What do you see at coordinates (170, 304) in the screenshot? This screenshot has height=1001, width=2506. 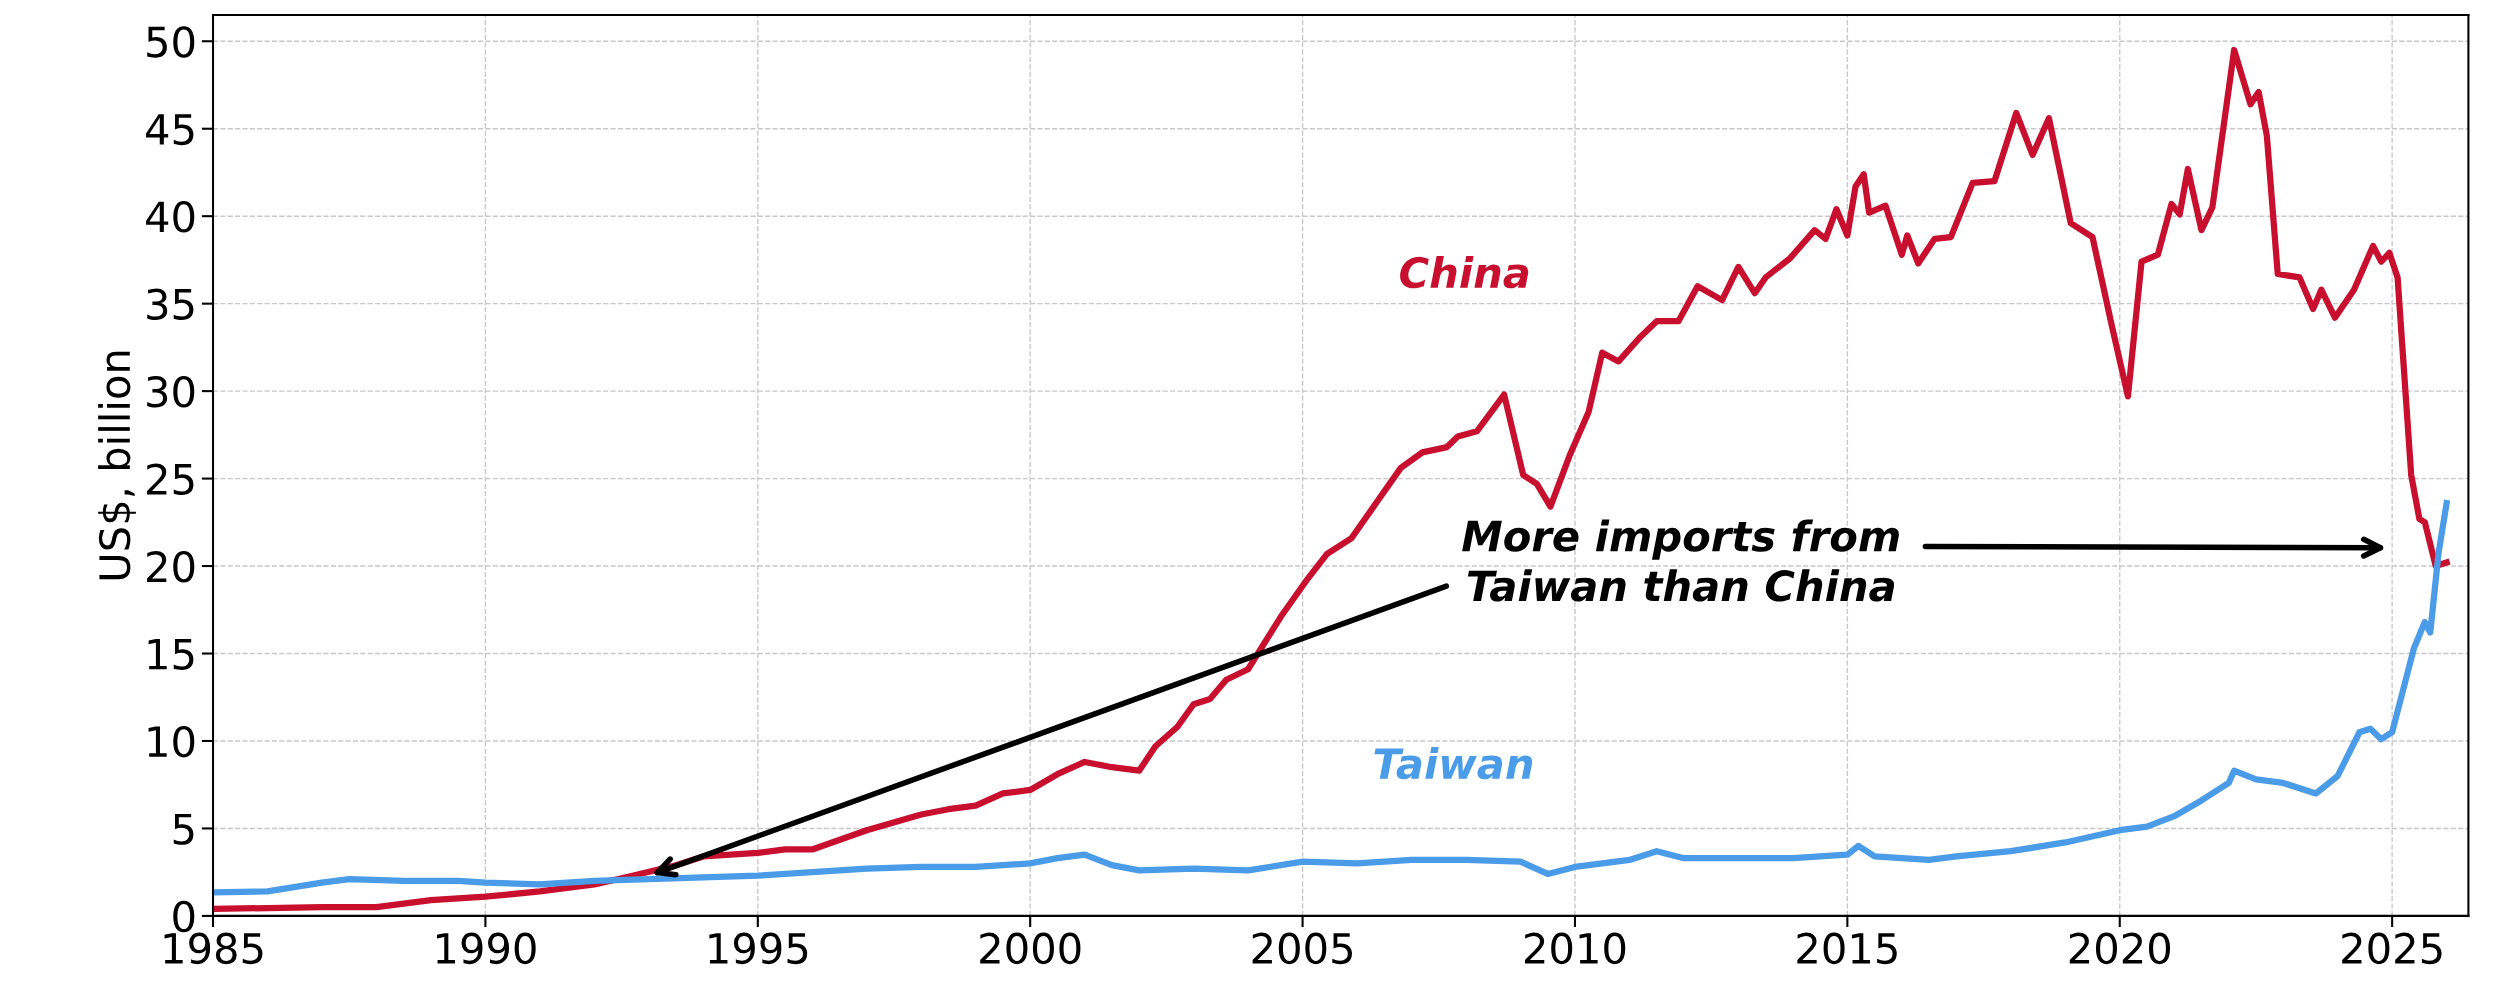 I see `y-tick-label: 35` at bounding box center [170, 304].